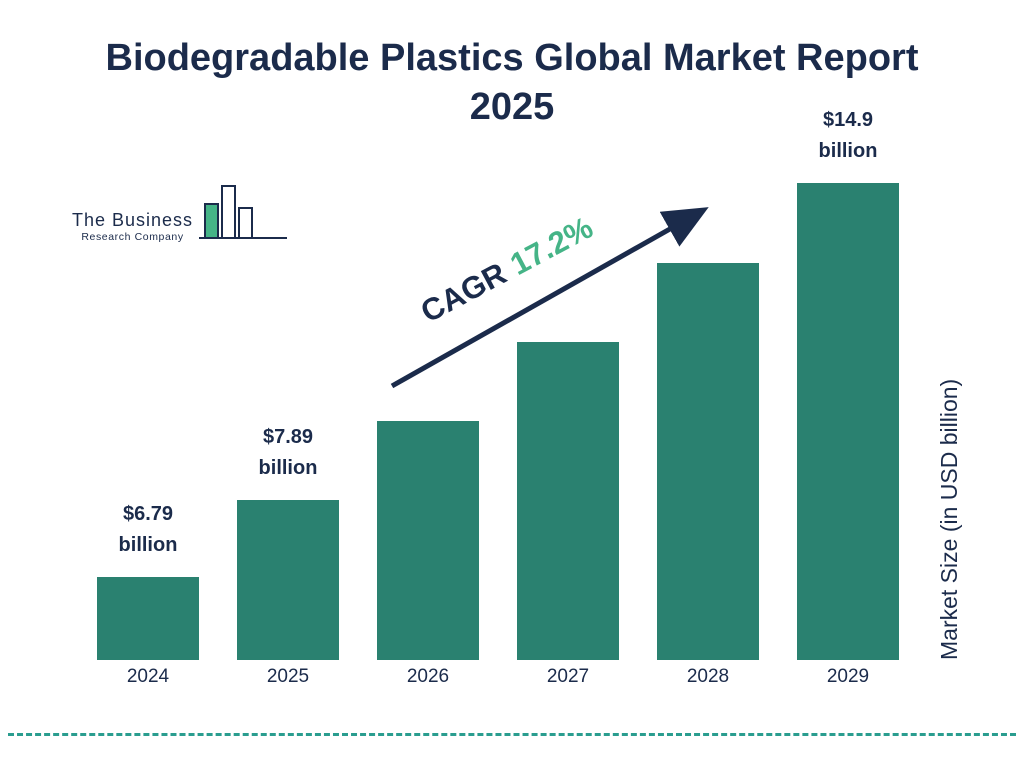 This screenshot has height=768, width=1024. What do you see at coordinates (133, 220) in the screenshot?
I see `logo-name: The Business` at bounding box center [133, 220].